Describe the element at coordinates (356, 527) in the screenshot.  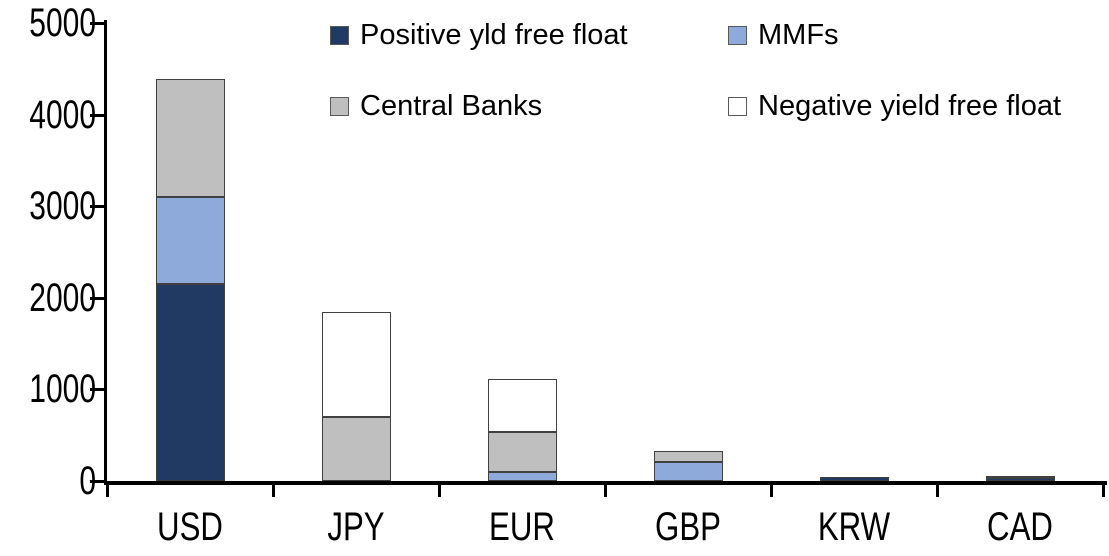
I see `x-axis-category-label-jpy: JPY` at that location.